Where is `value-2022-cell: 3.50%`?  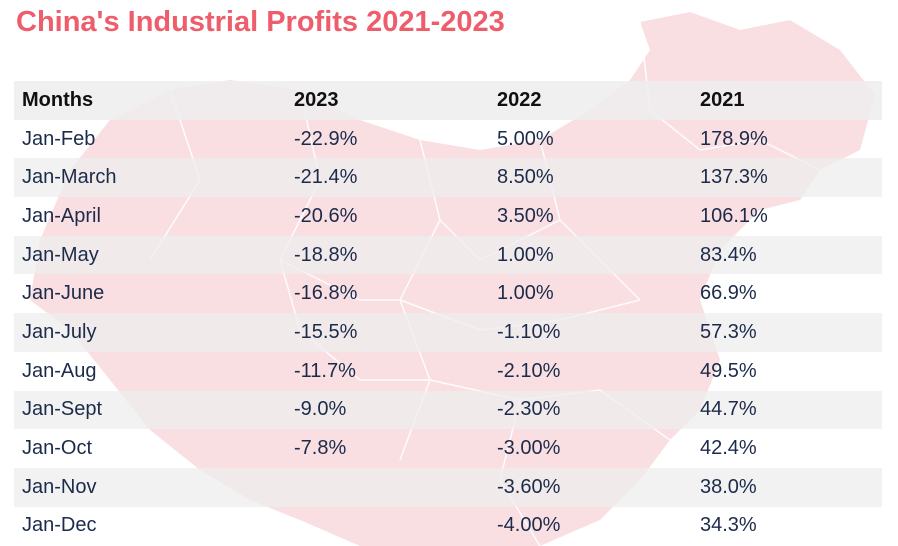
value-2022-cell: 3.50% is located at coordinates (525, 215).